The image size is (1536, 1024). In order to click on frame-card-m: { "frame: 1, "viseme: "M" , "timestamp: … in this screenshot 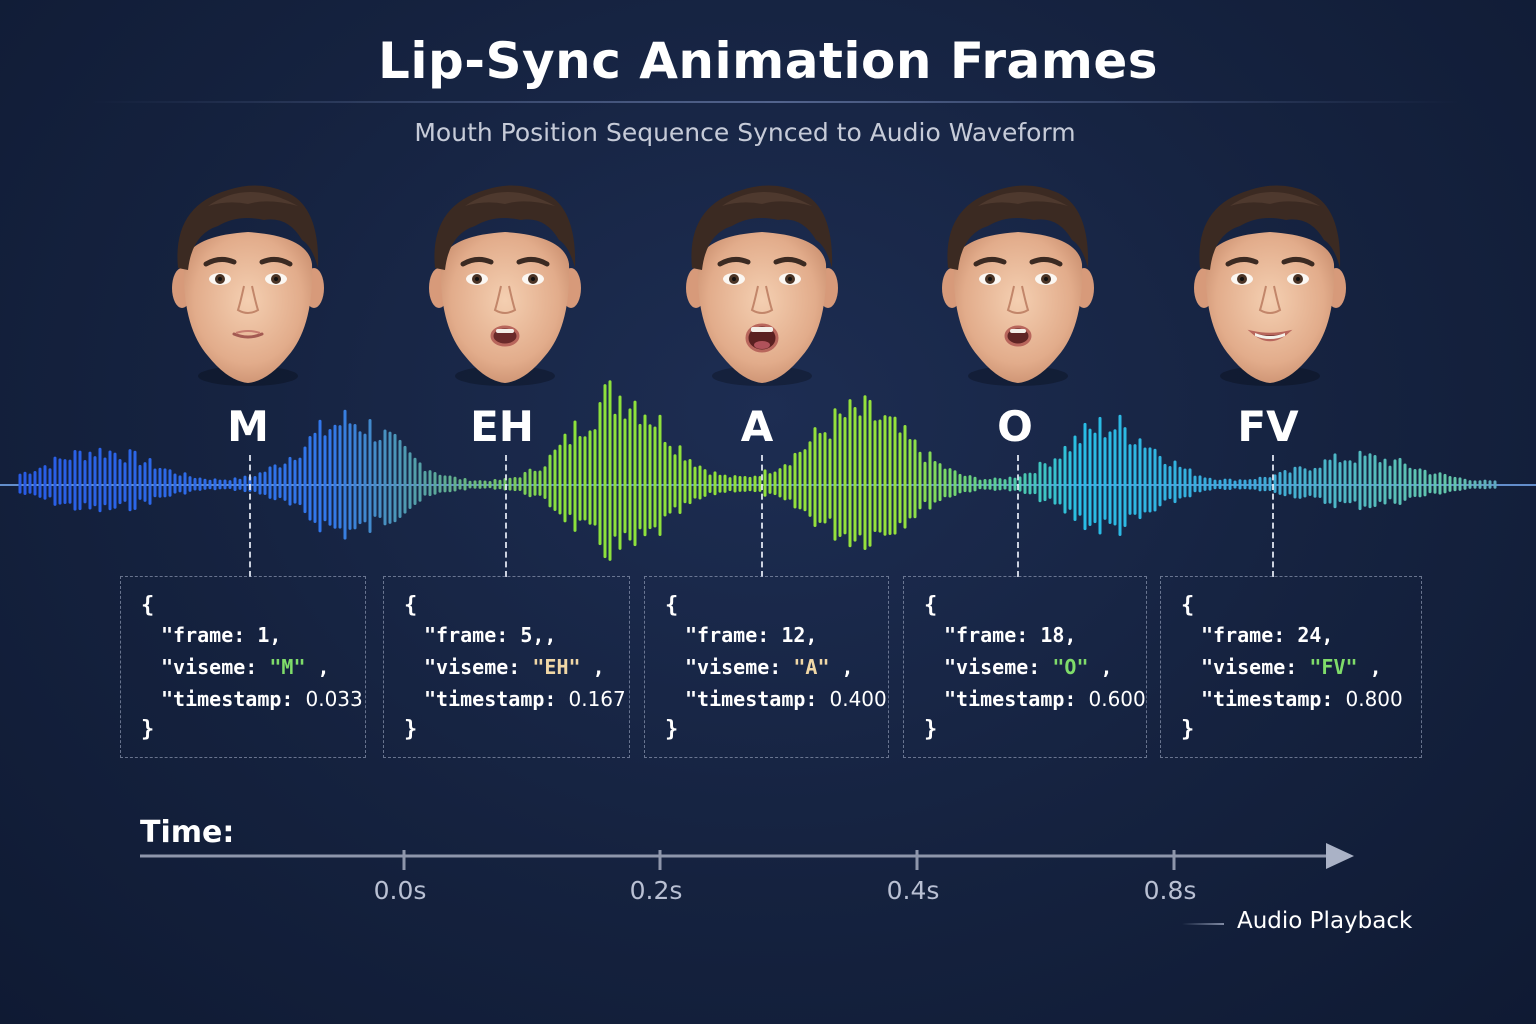, I will do `click(243, 667)`.